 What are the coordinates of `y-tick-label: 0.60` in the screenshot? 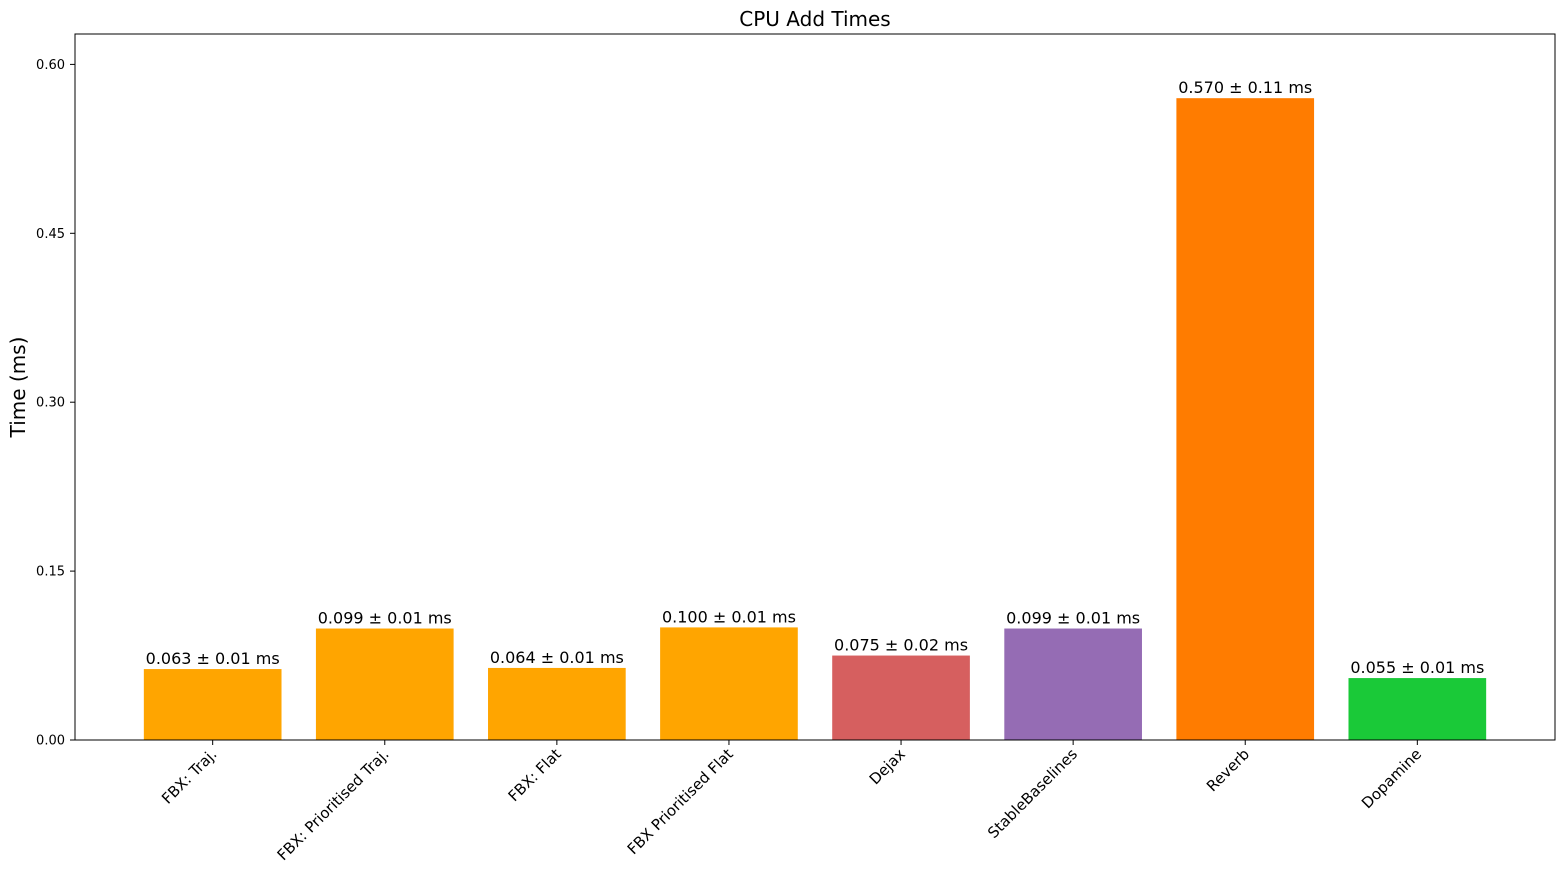 It's located at (50, 65).